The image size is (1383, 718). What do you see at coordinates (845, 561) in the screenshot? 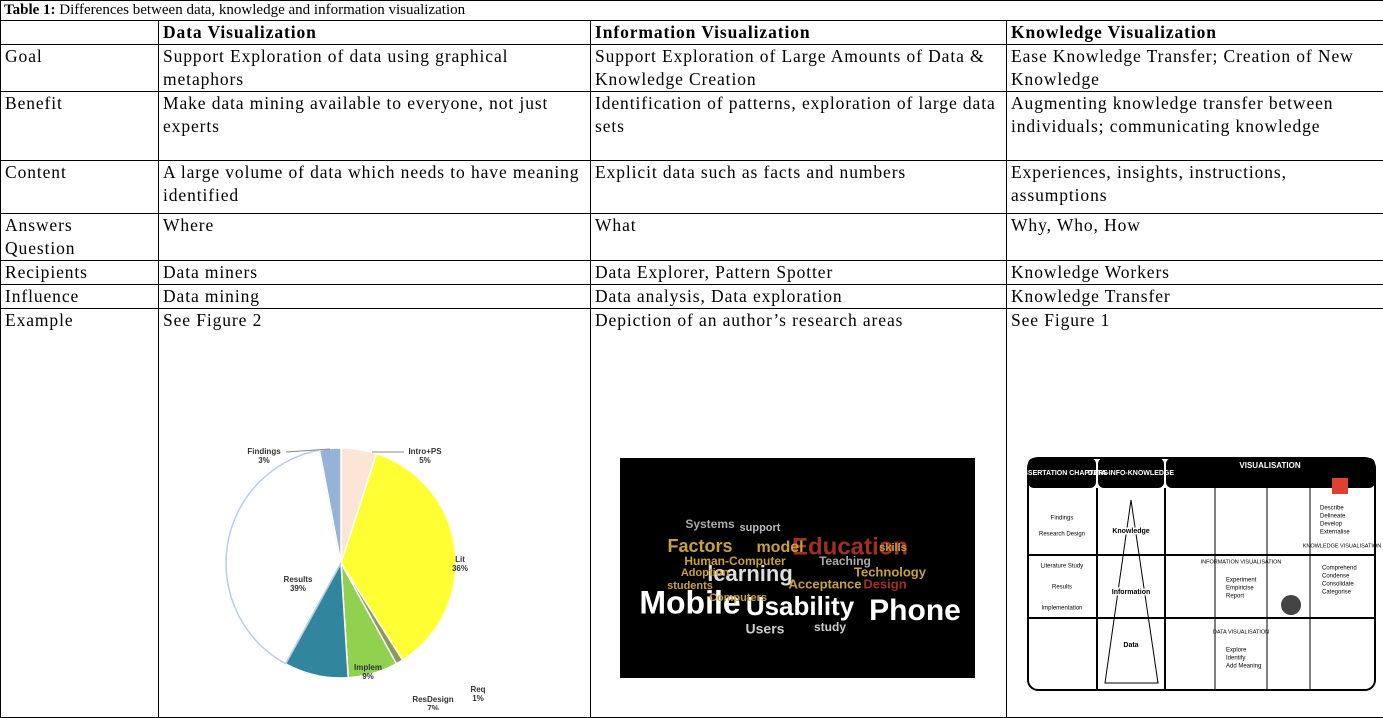
I see `figure-text: Teaching` at bounding box center [845, 561].